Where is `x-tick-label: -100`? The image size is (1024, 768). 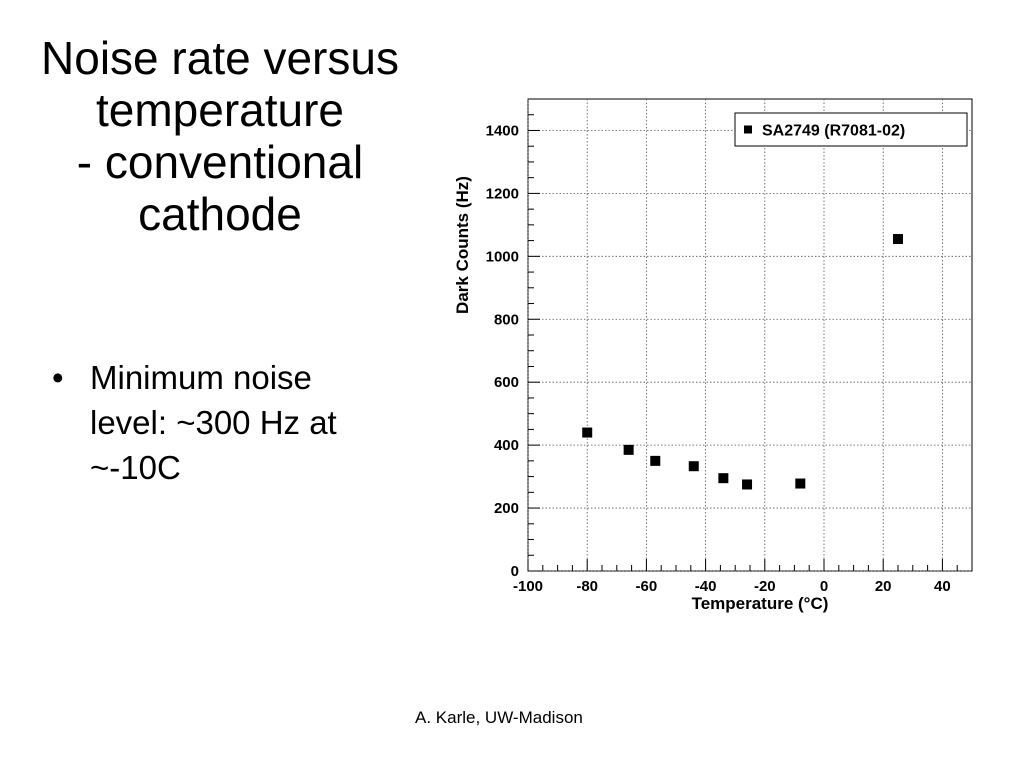
x-tick-label: -100 is located at coordinates (528, 586).